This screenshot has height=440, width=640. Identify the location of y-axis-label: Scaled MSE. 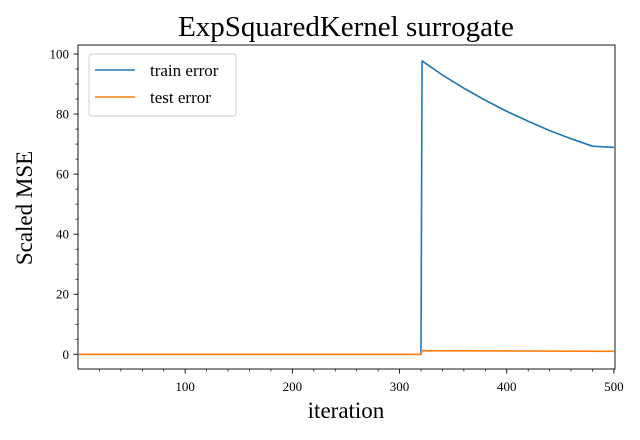
(24, 208).